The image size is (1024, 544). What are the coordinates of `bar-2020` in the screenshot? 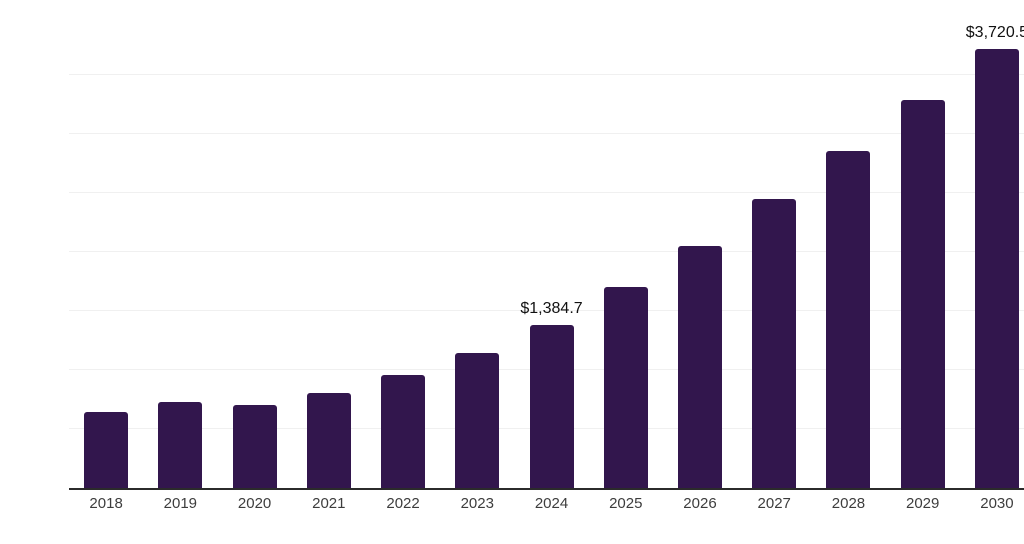 It's located at (254, 446).